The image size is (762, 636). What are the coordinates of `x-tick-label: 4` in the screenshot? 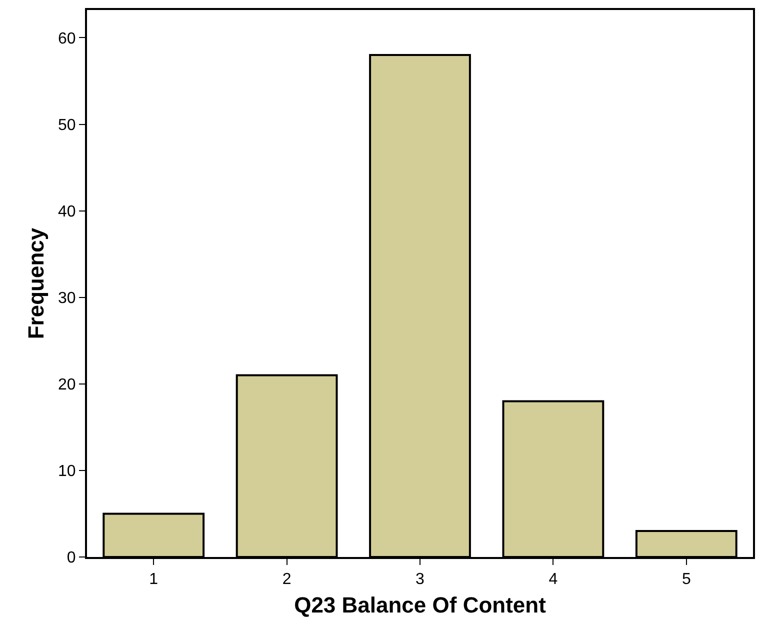 It's located at (553, 579).